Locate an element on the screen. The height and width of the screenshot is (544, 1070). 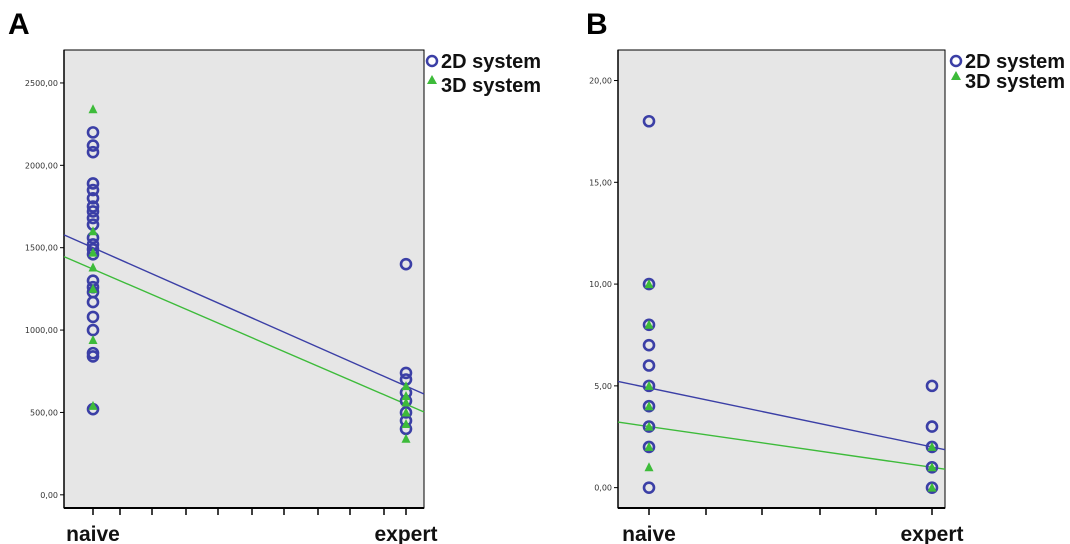
y-tick-label: 2500,00 is located at coordinates (41, 83).